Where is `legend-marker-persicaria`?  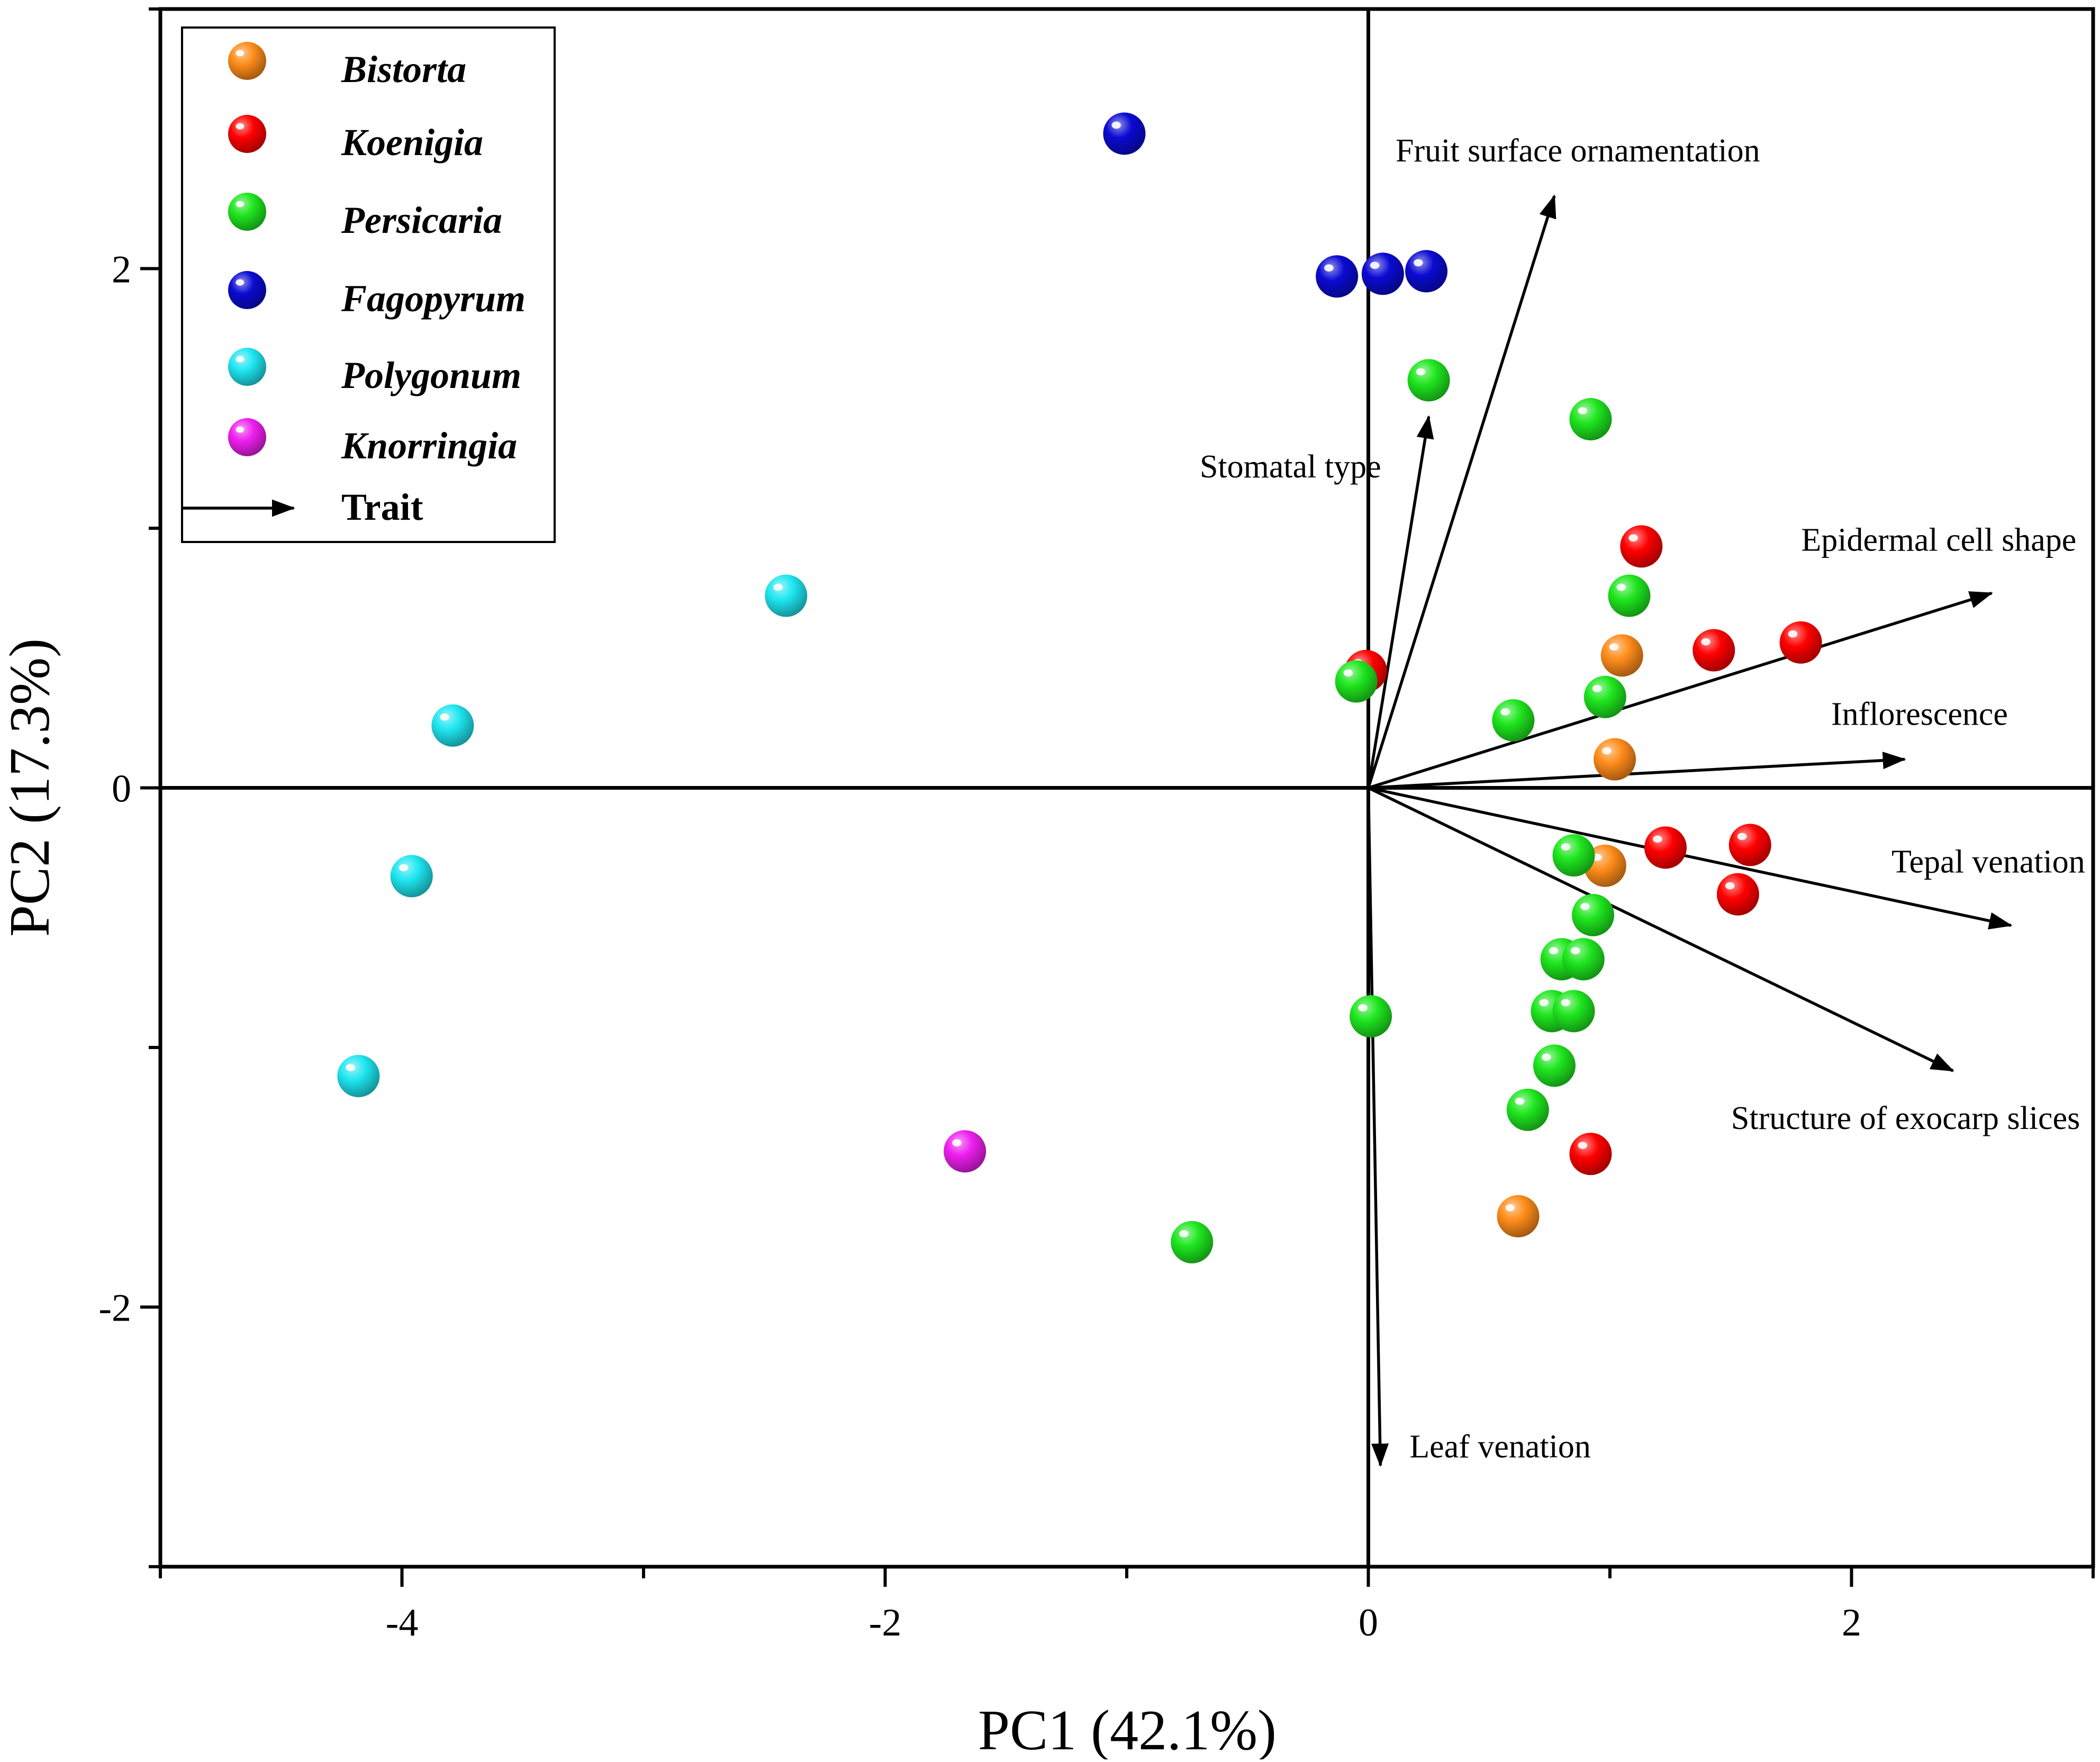 legend-marker-persicaria is located at coordinates (247, 212).